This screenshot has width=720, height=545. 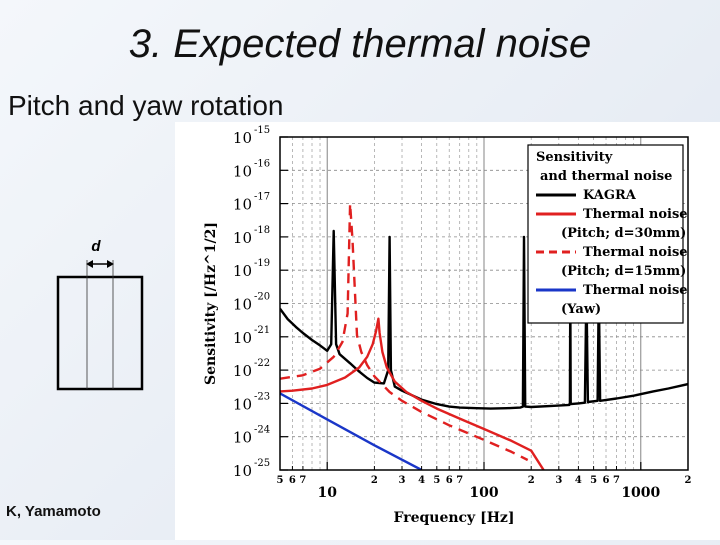 I want to click on x-tick-label-major: 10, so click(x=327, y=493).